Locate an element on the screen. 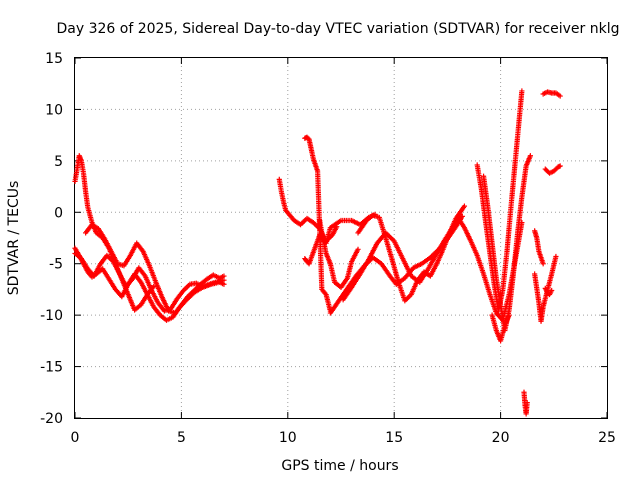 This screenshot has height=480, width=640. y-tick-label: -10 is located at coordinates (51, 316).